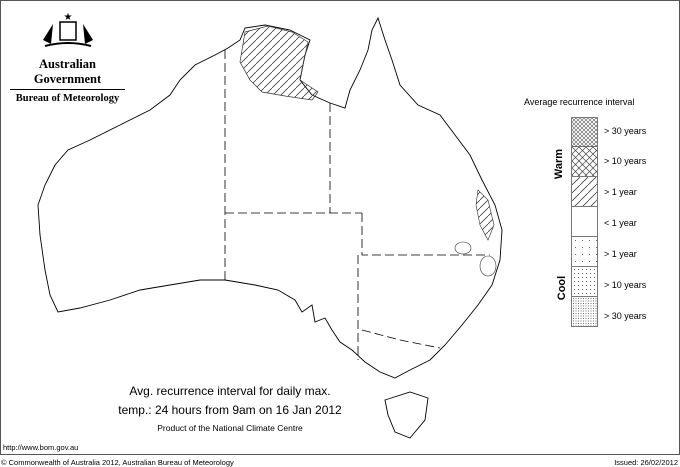 The height and width of the screenshot is (467, 680). Describe the element at coordinates (230, 410) in the screenshot. I see `caption-line-2: temp.: 24 hours from 9am on 16 Jan 2012` at that location.